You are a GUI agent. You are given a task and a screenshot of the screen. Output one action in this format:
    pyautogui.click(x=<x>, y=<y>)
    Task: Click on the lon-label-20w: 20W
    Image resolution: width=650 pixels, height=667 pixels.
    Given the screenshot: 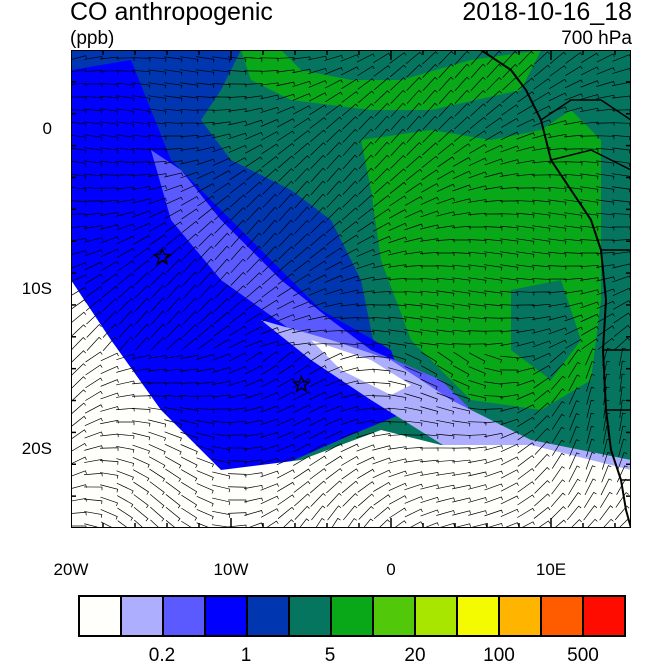 What is the action you would take?
    pyautogui.click(x=71, y=569)
    